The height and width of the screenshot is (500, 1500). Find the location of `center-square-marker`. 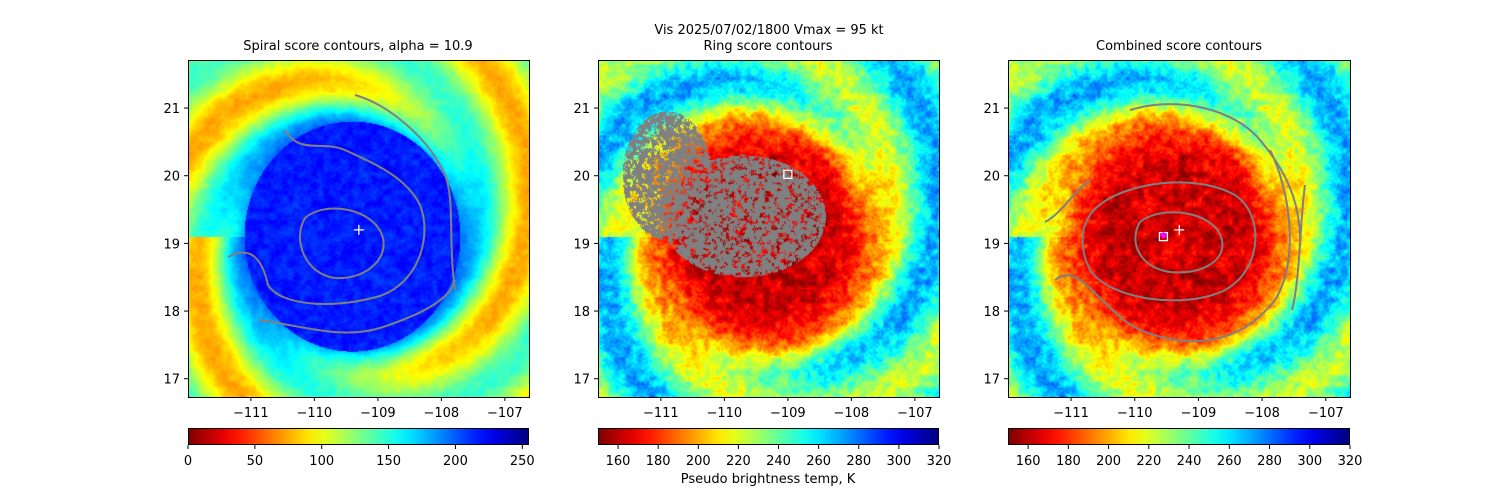

center-square-marker is located at coordinates (788, 174).